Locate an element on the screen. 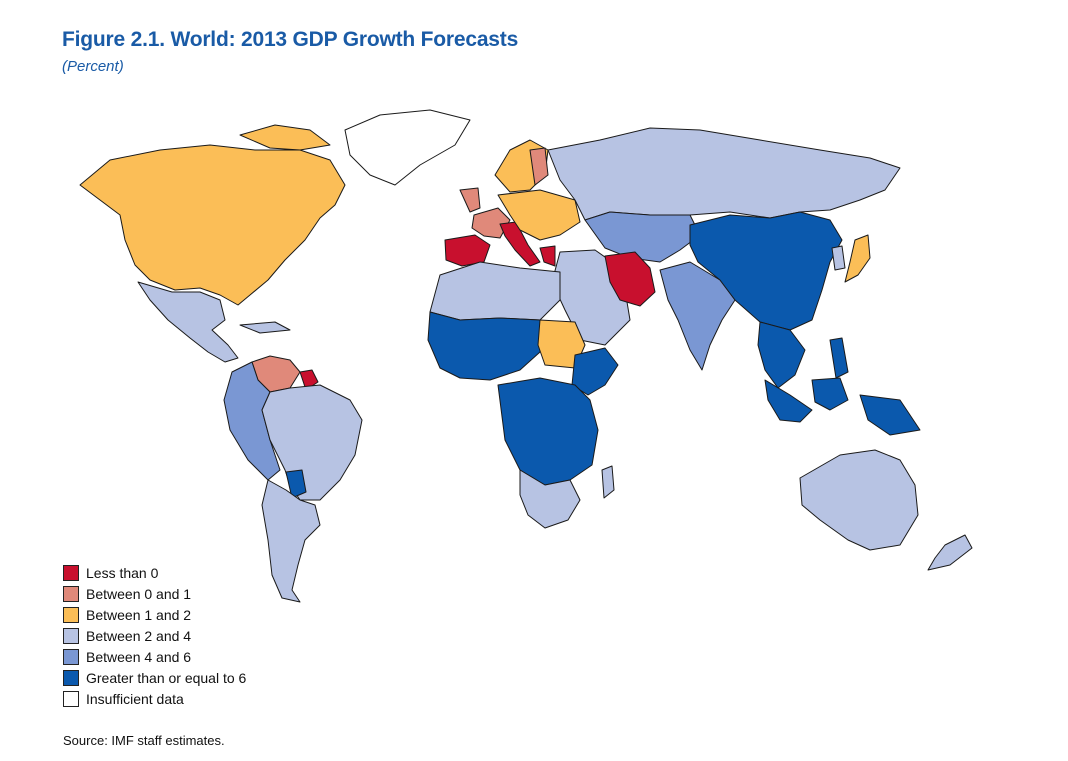 The height and width of the screenshot is (761, 1068). region-japan is located at coordinates (857, 258).